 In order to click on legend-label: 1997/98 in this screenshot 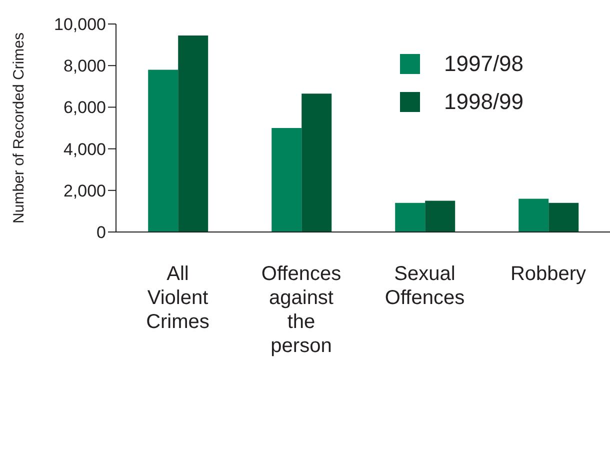, I will do `click(484, 64)`.